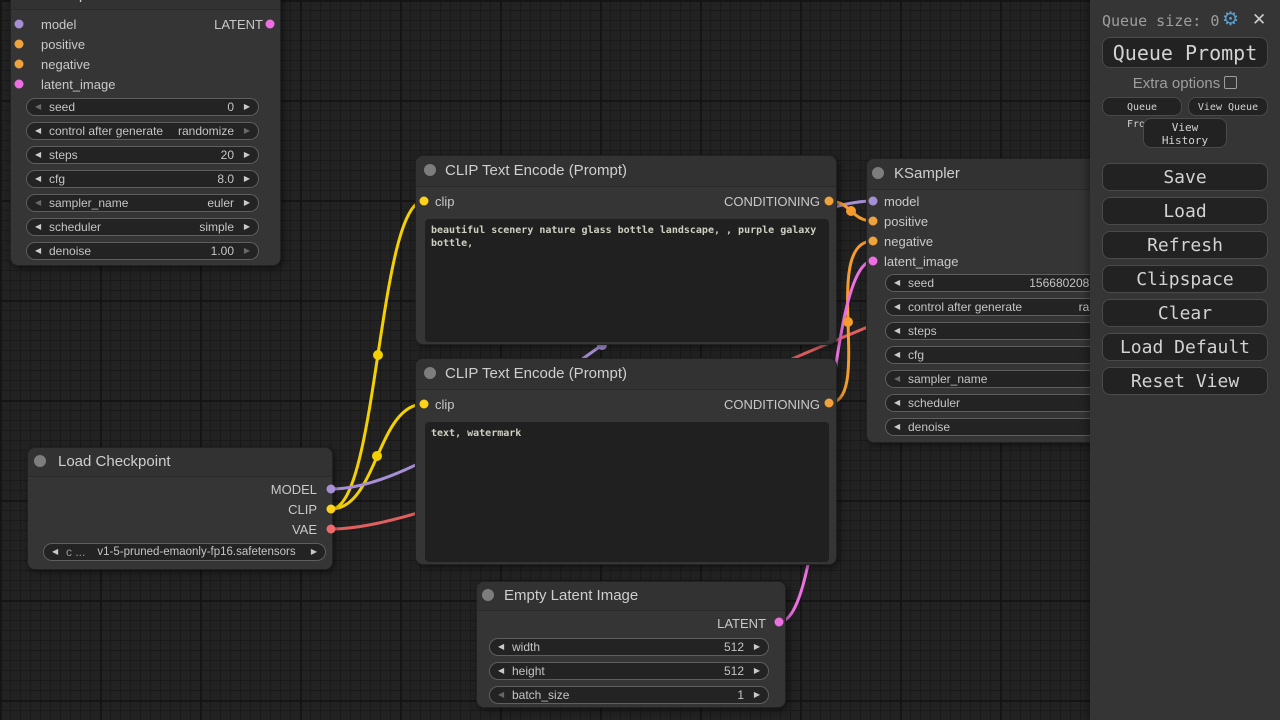 The height and width of the screenshot is (720, 1280). I want to click on extra-options-checkbox, so click(1231, 82).